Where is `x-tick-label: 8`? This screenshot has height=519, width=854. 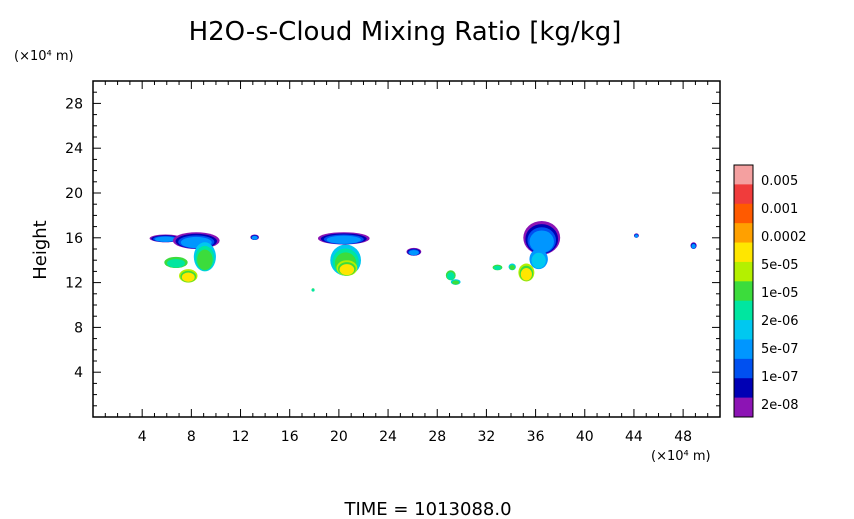 x-tick-label: 8 is located at coordinates (191, 437).